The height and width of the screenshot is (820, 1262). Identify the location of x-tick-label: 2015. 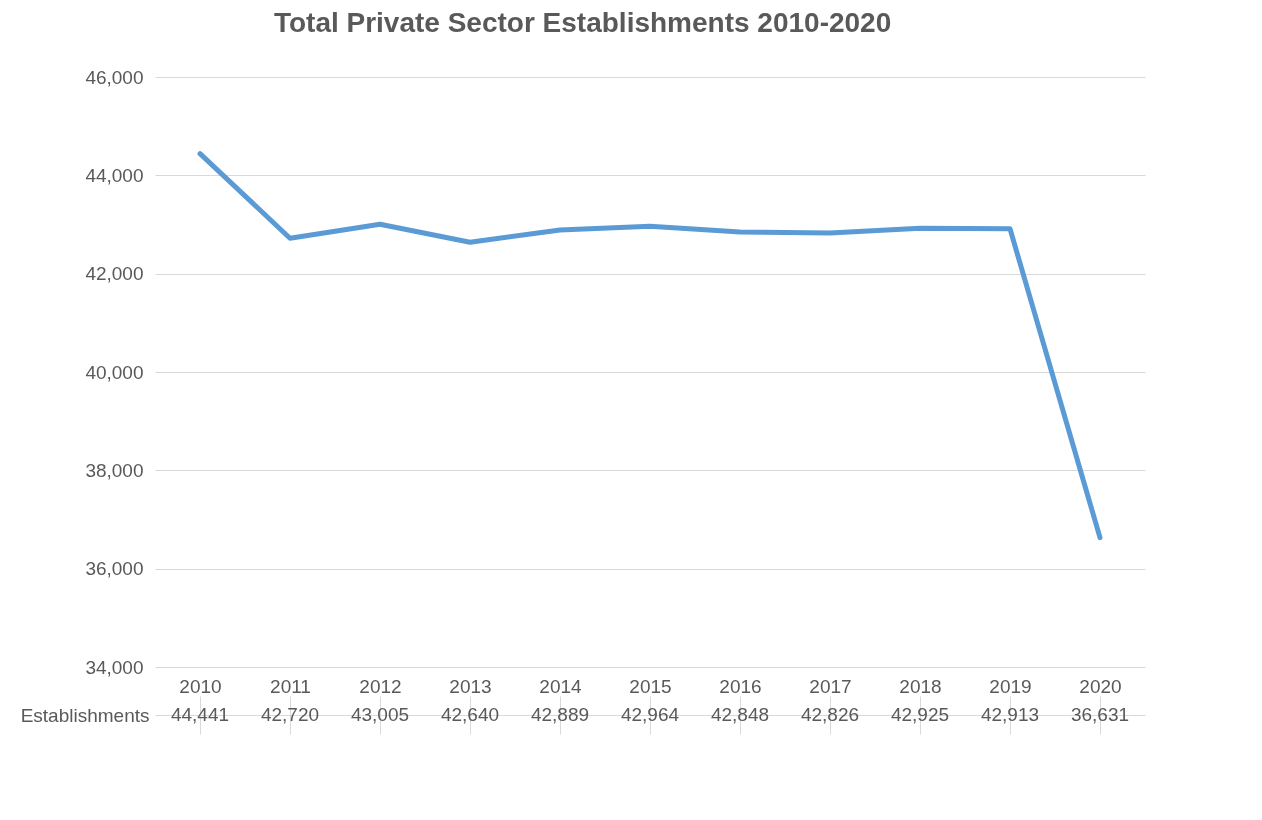
(650, 686).